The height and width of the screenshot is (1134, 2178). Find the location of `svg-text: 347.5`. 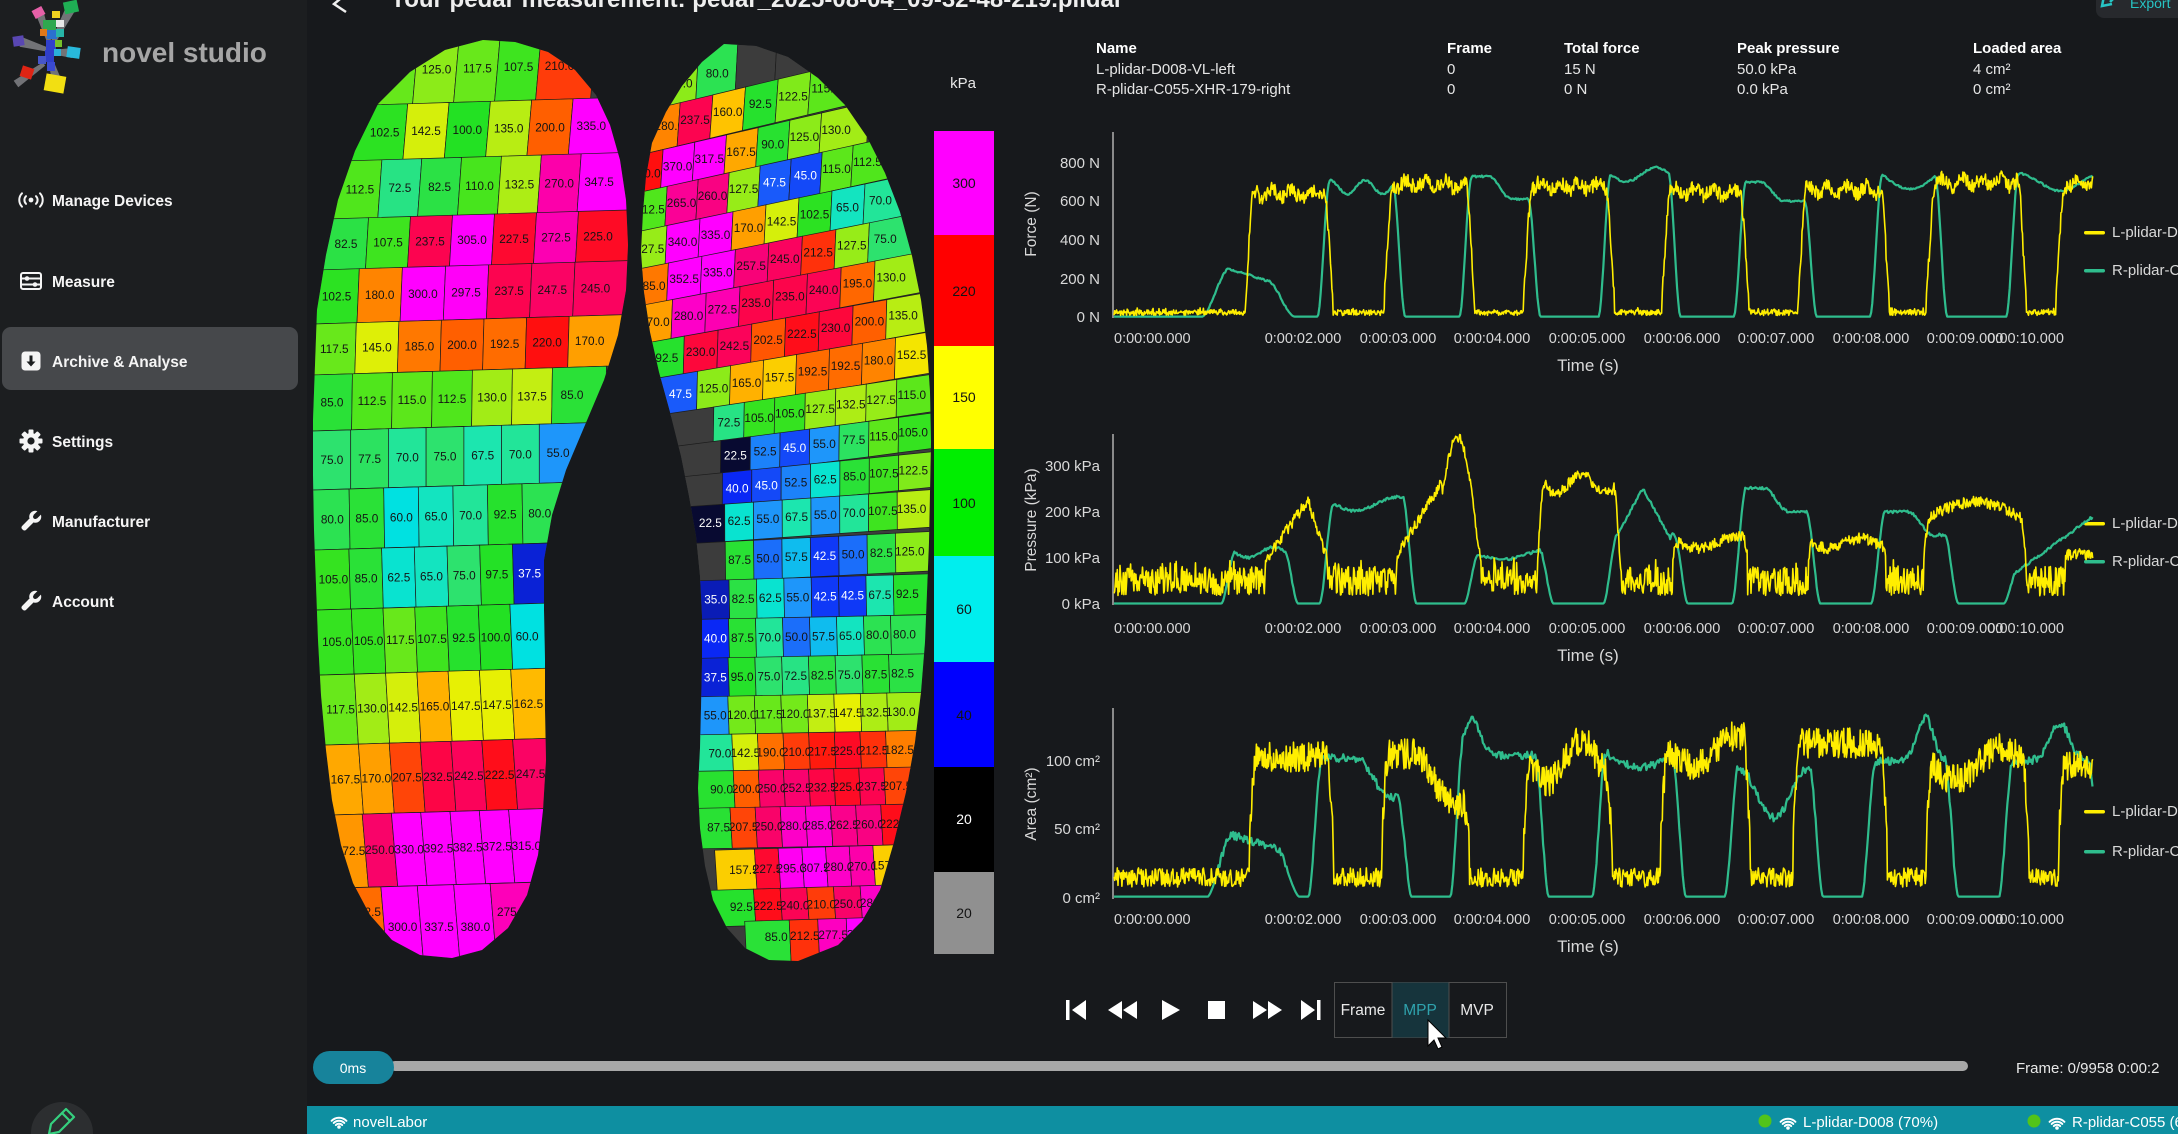

svg-text: 347.5 is located at coordinates (599, 182).